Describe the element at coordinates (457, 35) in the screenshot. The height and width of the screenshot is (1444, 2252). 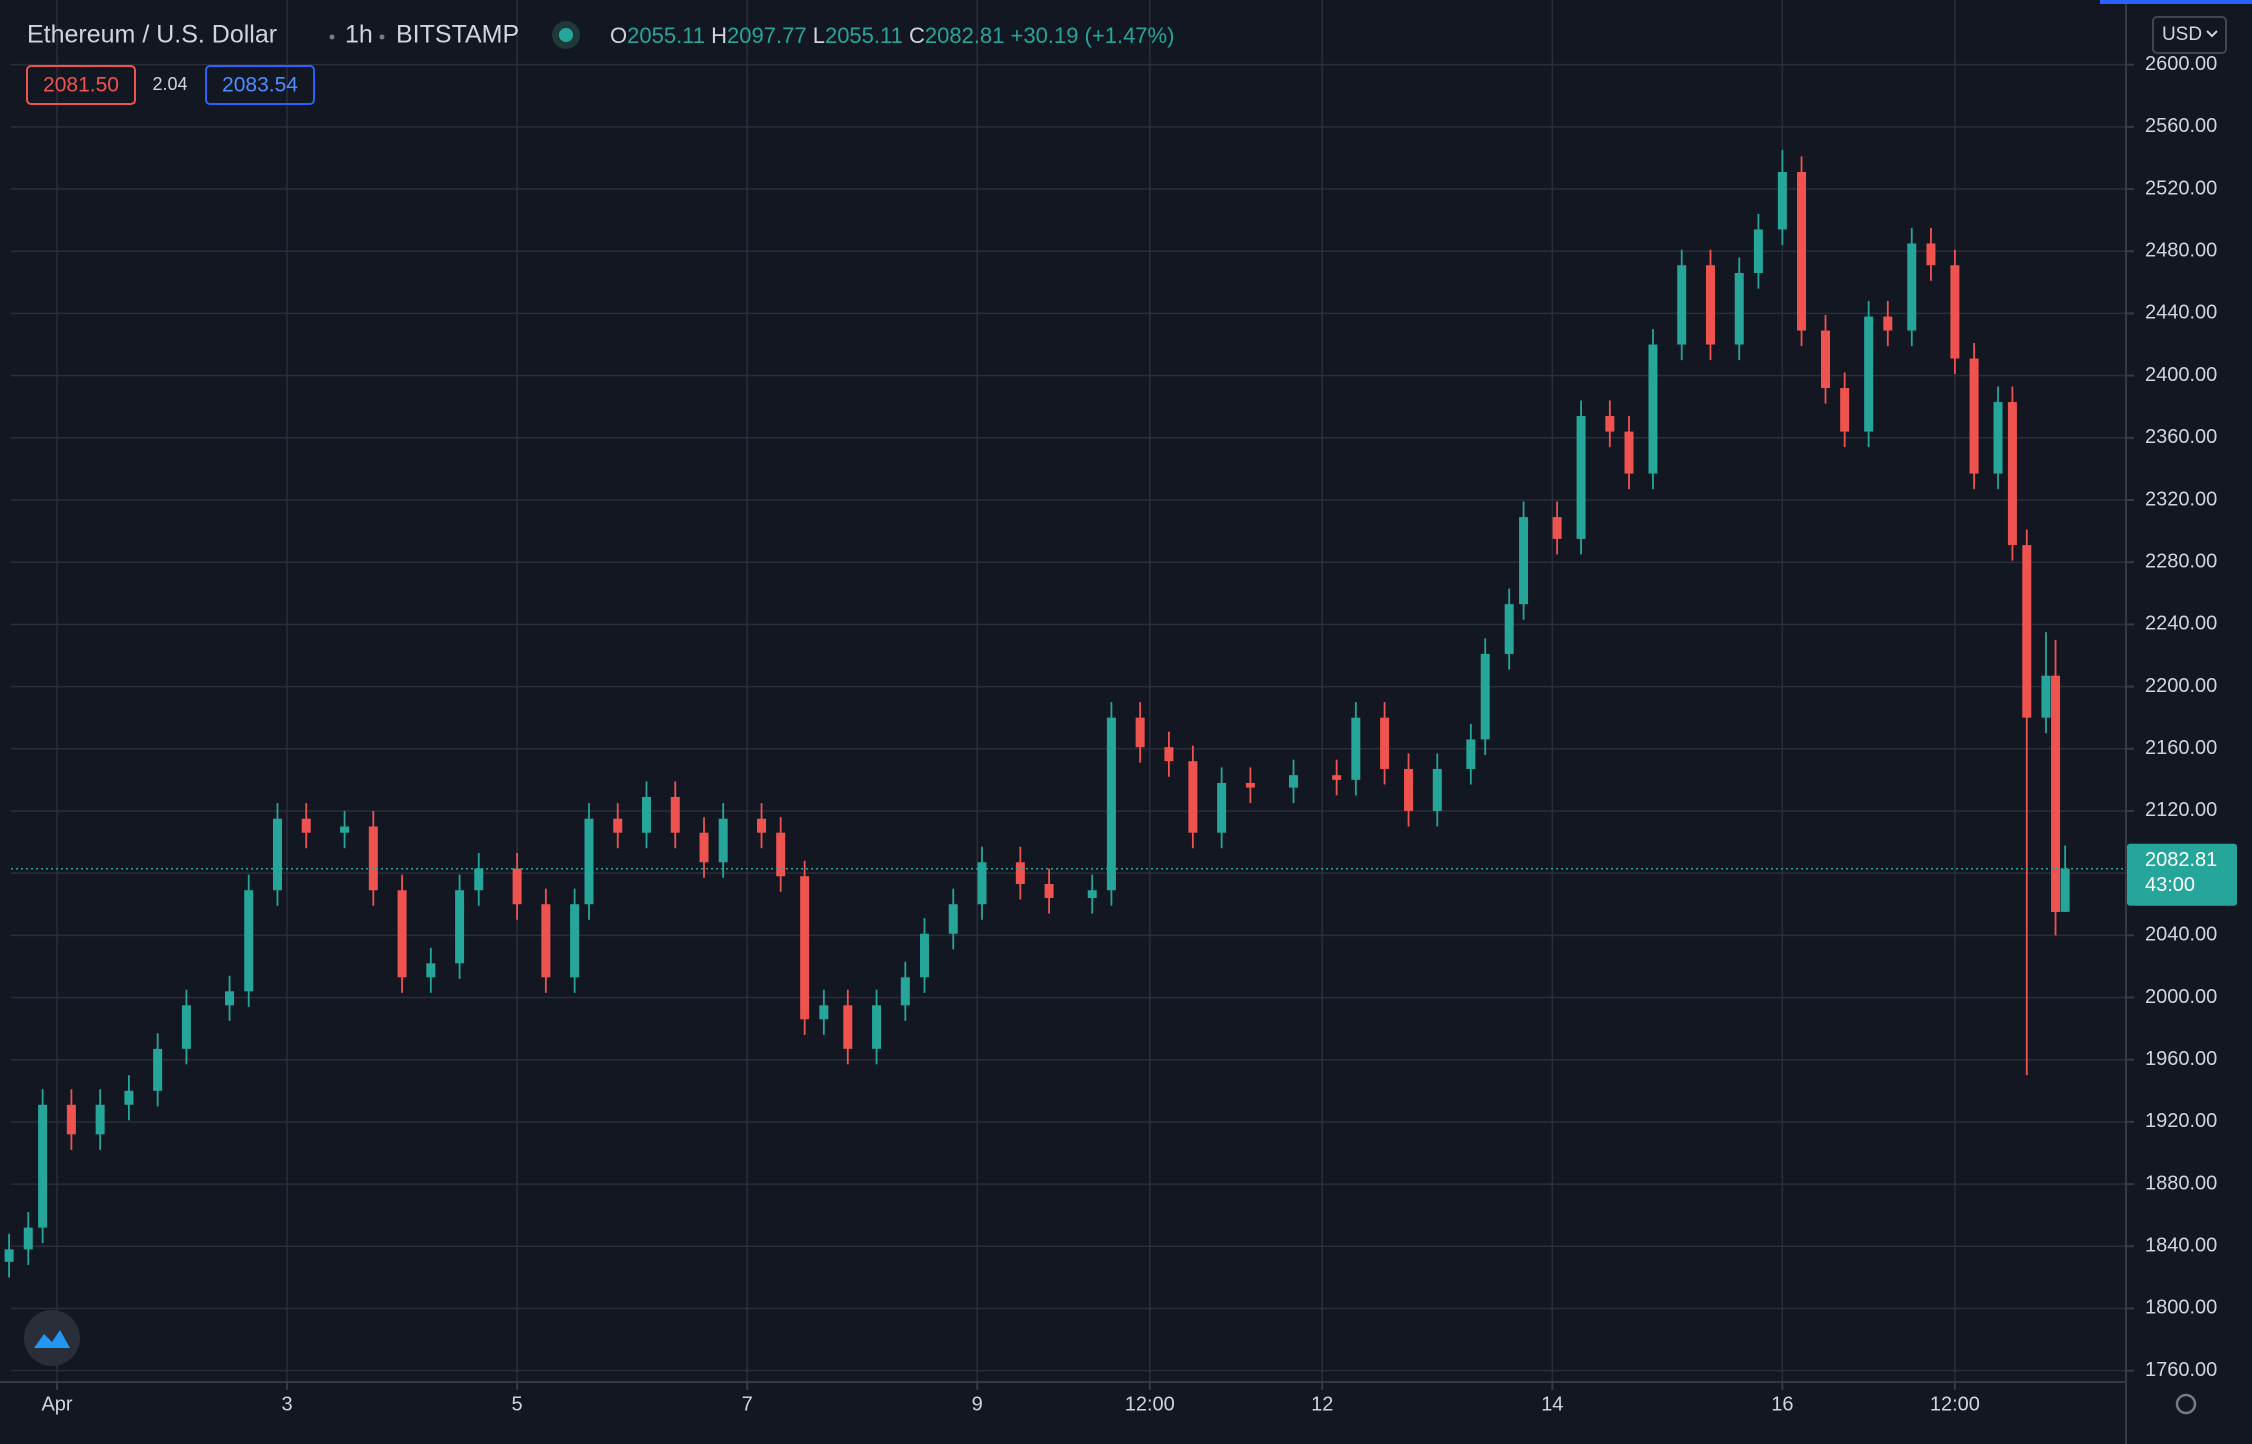
I see `exchange: BITSTAMP` at that location.